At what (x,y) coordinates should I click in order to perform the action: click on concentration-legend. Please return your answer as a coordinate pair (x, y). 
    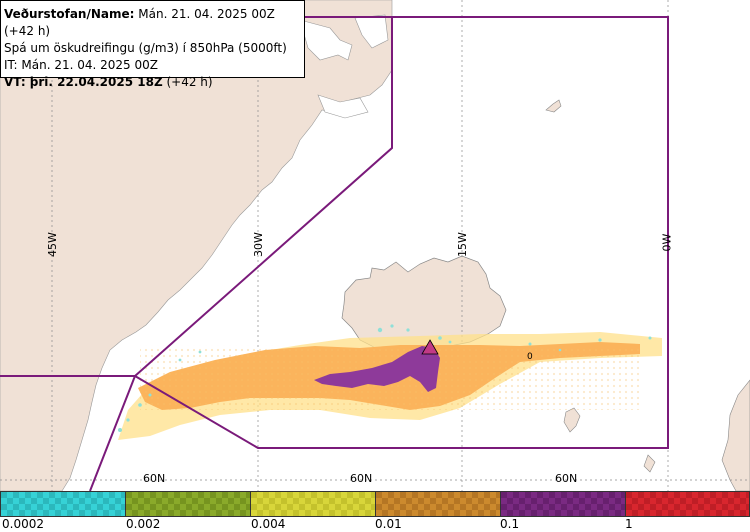
    Looking at the image, I should click on (375, 504).